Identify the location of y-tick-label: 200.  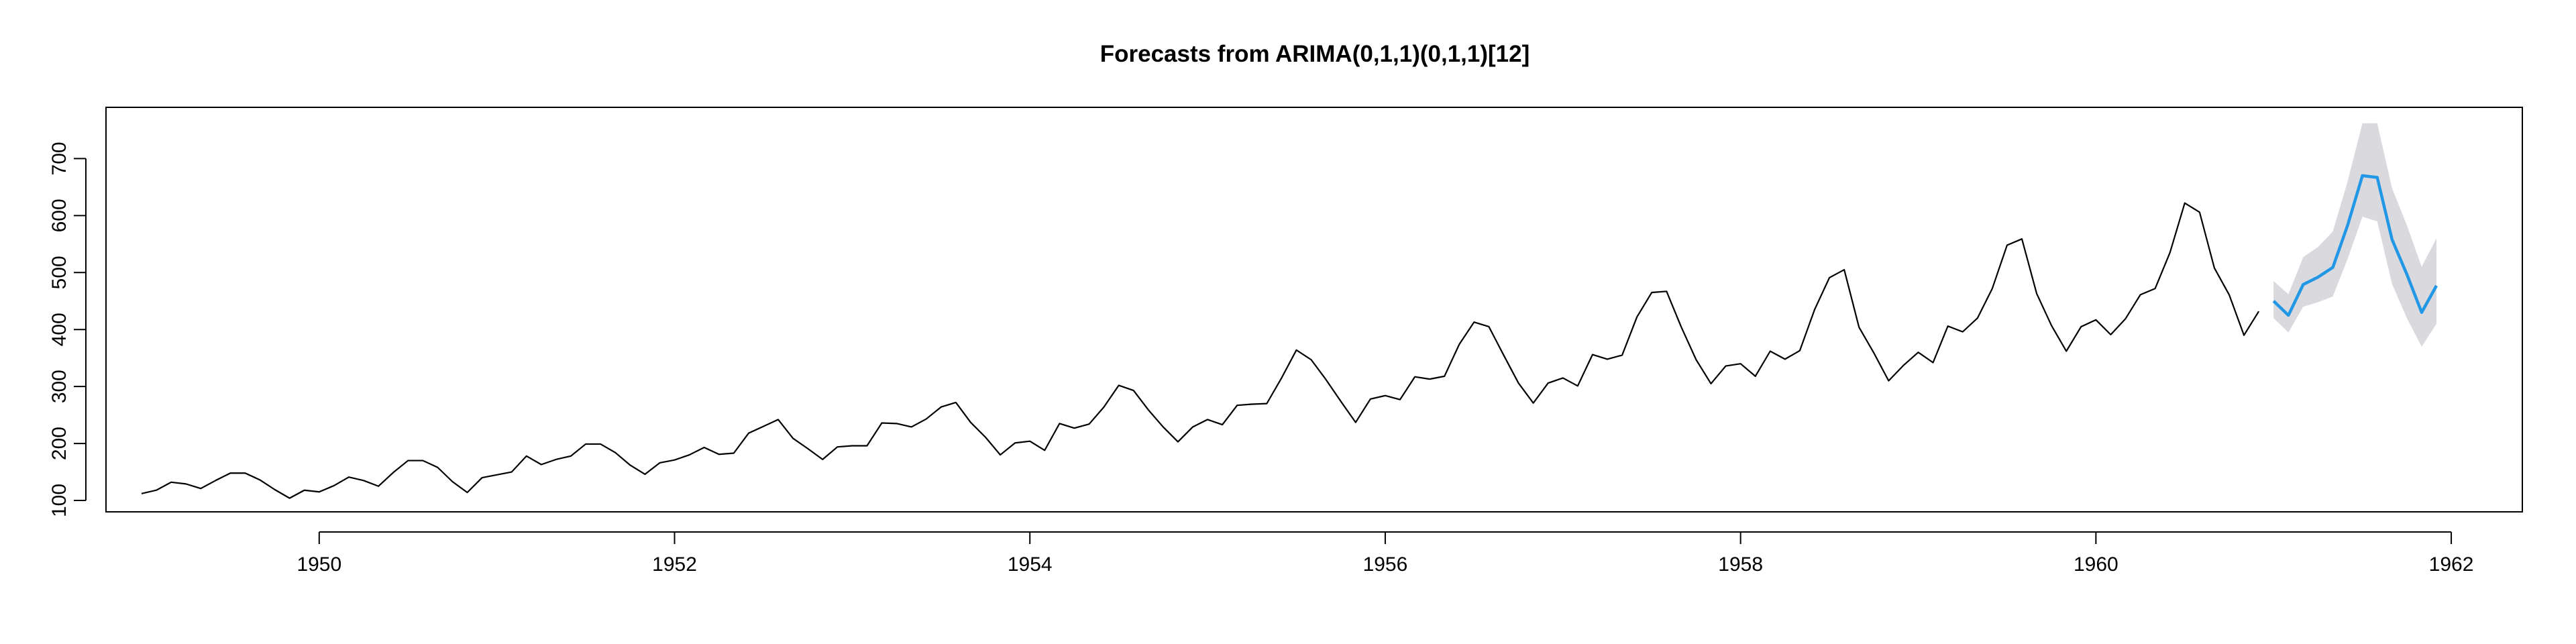
(59, 443).